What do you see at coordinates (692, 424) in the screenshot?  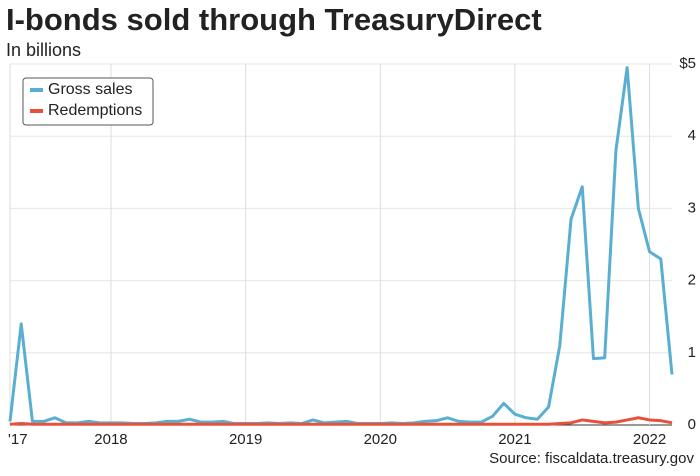 I see `y-tick-label: 0` at bounding box center [692, 424].